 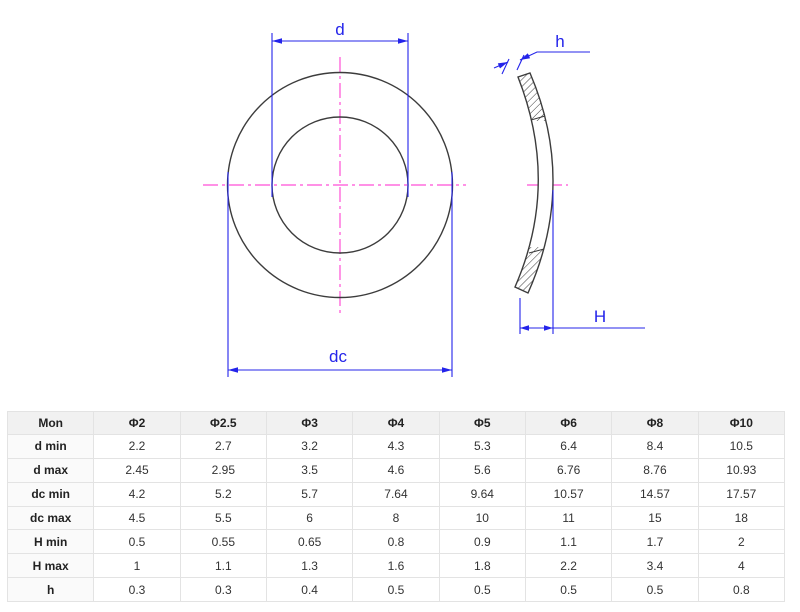 What do you see at coordinates (741, 518) in the screenshot?
I see `spec-value-cell: 18` at bounding box center [741, 518].